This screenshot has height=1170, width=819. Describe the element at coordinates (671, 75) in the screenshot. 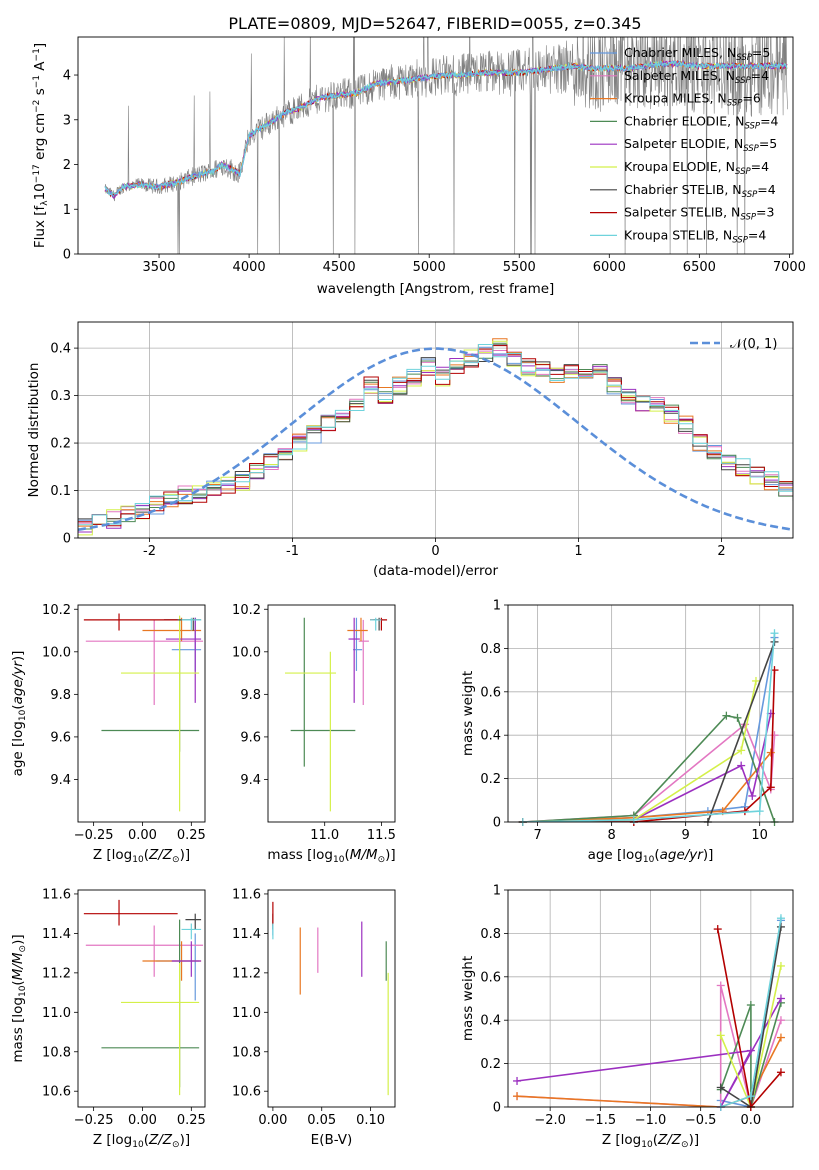

I see `legend-label: Salpeter MILES` at that location.